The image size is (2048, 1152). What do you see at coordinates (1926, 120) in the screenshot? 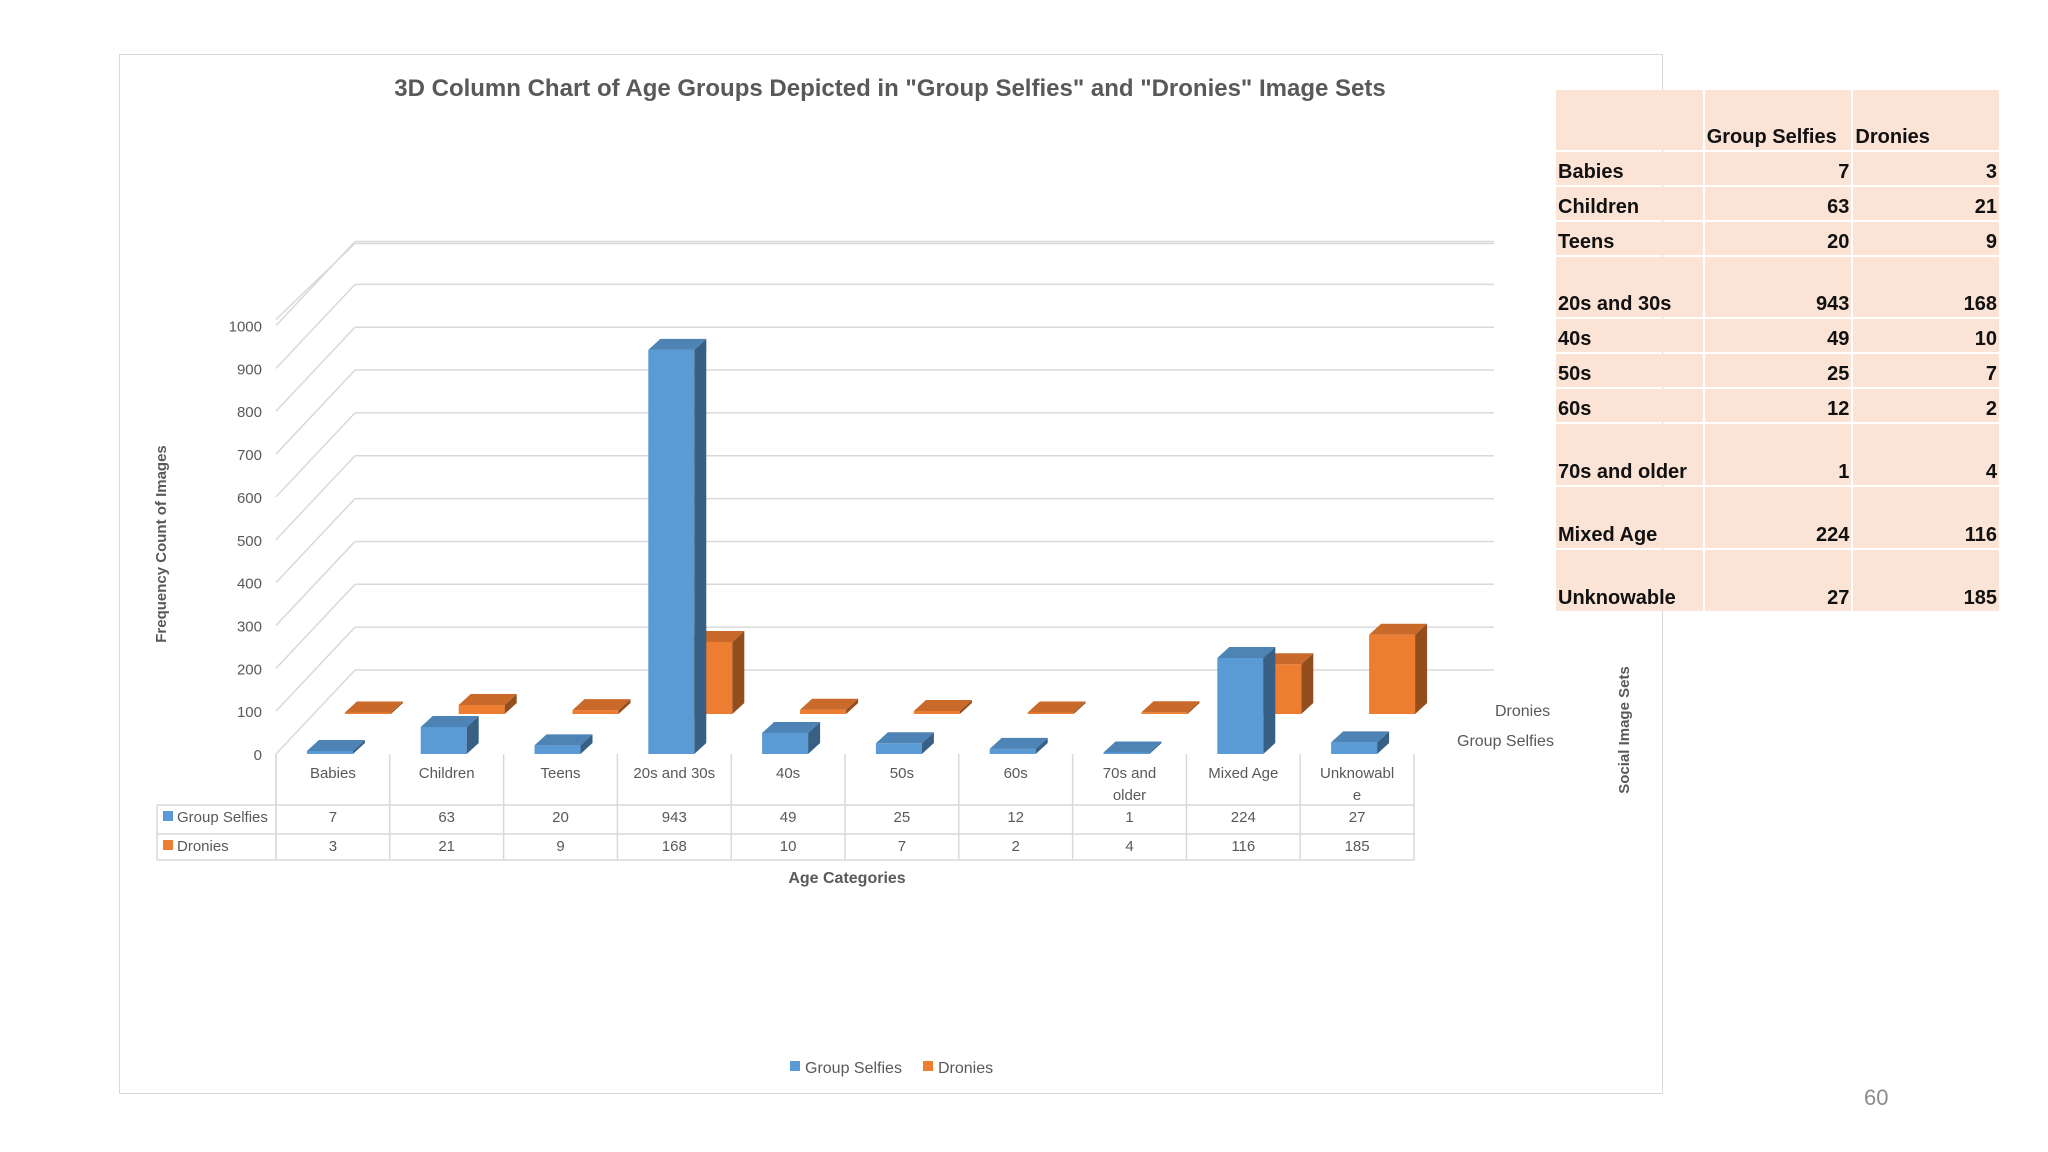
I see `table-header-dronies: Dronies` at bounding box center [1926, 120].